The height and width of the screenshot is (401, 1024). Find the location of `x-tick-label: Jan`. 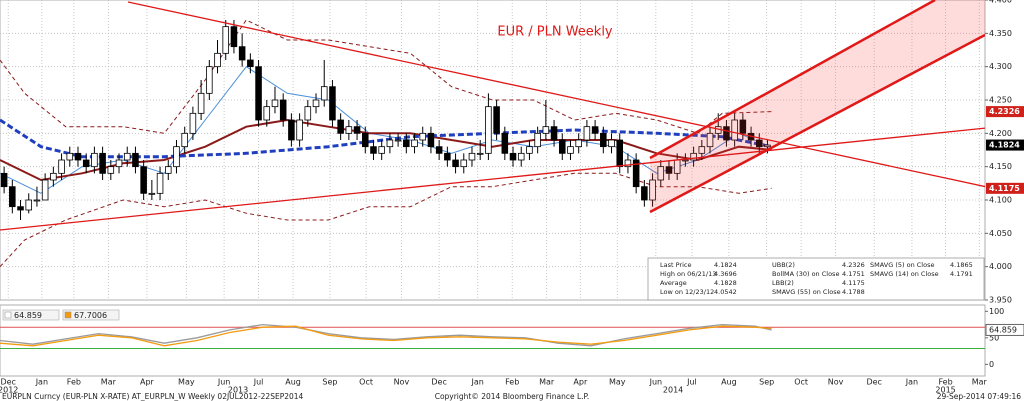

x-tick-label: Jan is located at coordinates (41, 382).